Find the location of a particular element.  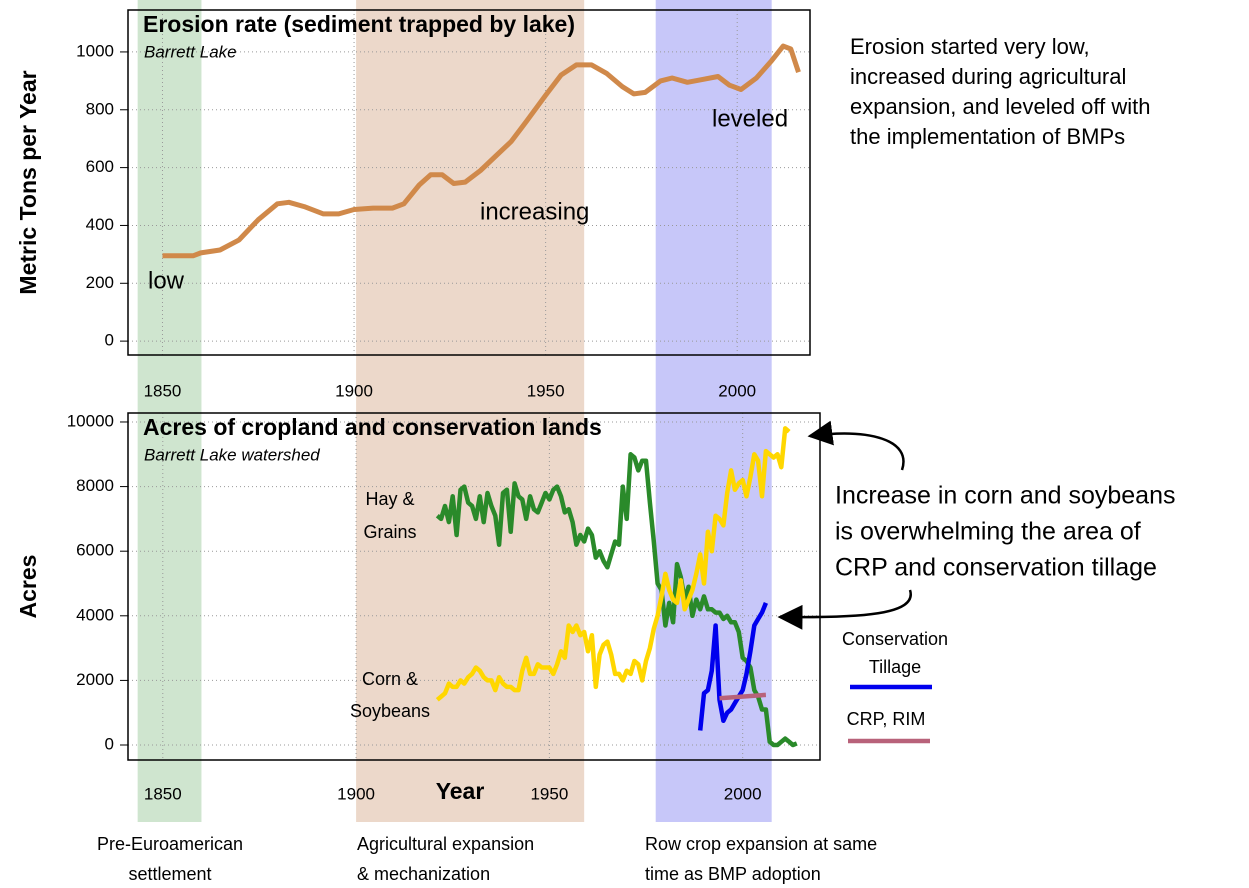

y-axis-label: Acres is located at coordinates (28, 587).